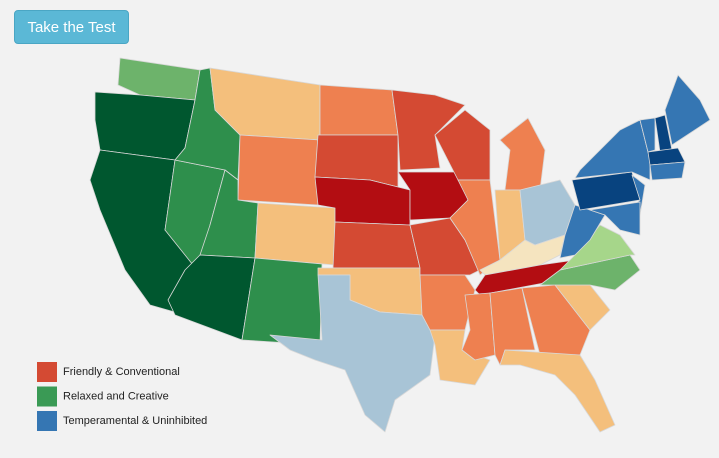  Describe the element at coordinates (121, 372) in the screenshot. I see `legend-label: Friendly & Conventional` at that location.